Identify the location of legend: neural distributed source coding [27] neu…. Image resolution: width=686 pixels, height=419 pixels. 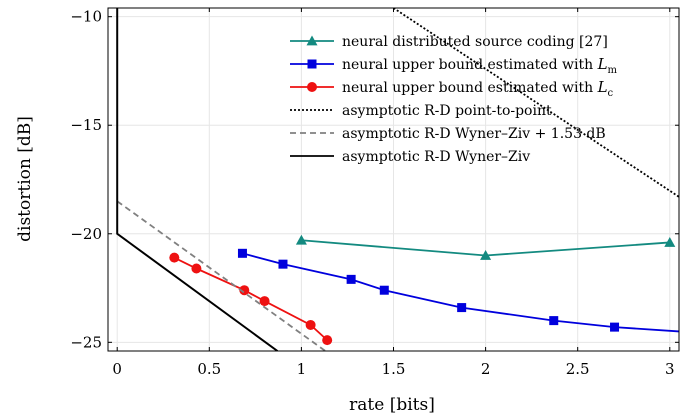
(454, 99).